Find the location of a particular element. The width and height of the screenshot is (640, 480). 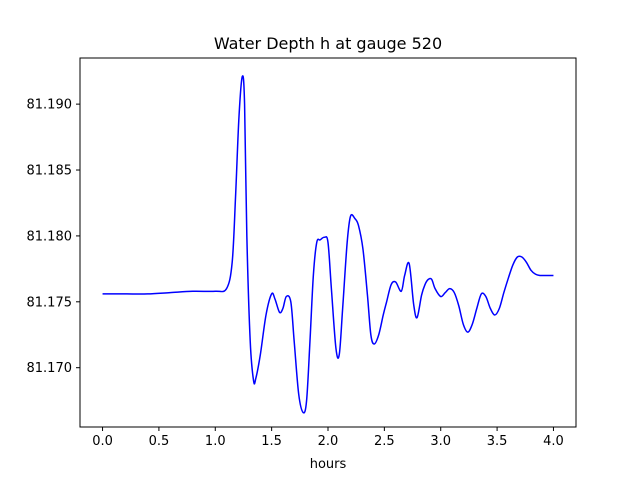

x-tick-label: 4.0 is located at coordinates (553, 441).